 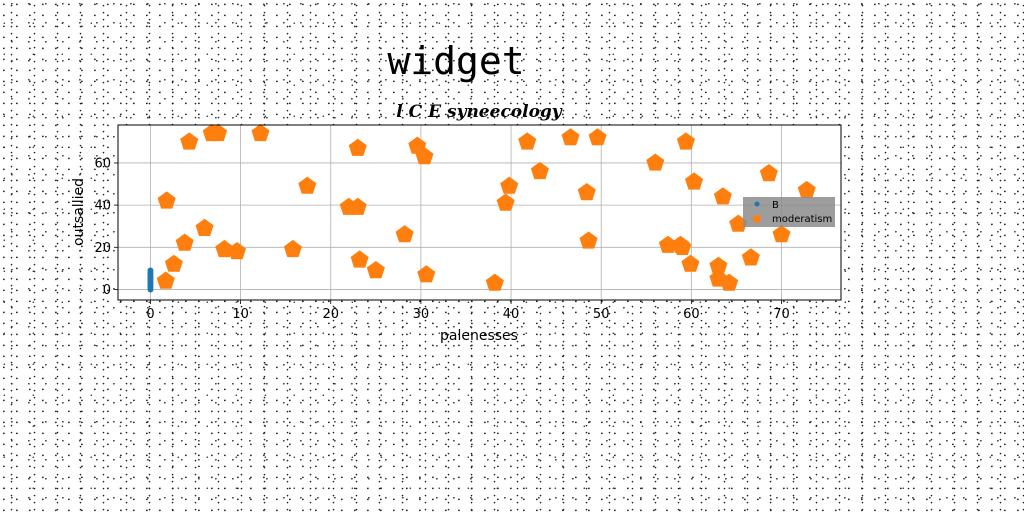 What do you see at coordinates (691, 314) in the screenshot?
I see `x-tick-label: 60` at bounding box center [691, 314].